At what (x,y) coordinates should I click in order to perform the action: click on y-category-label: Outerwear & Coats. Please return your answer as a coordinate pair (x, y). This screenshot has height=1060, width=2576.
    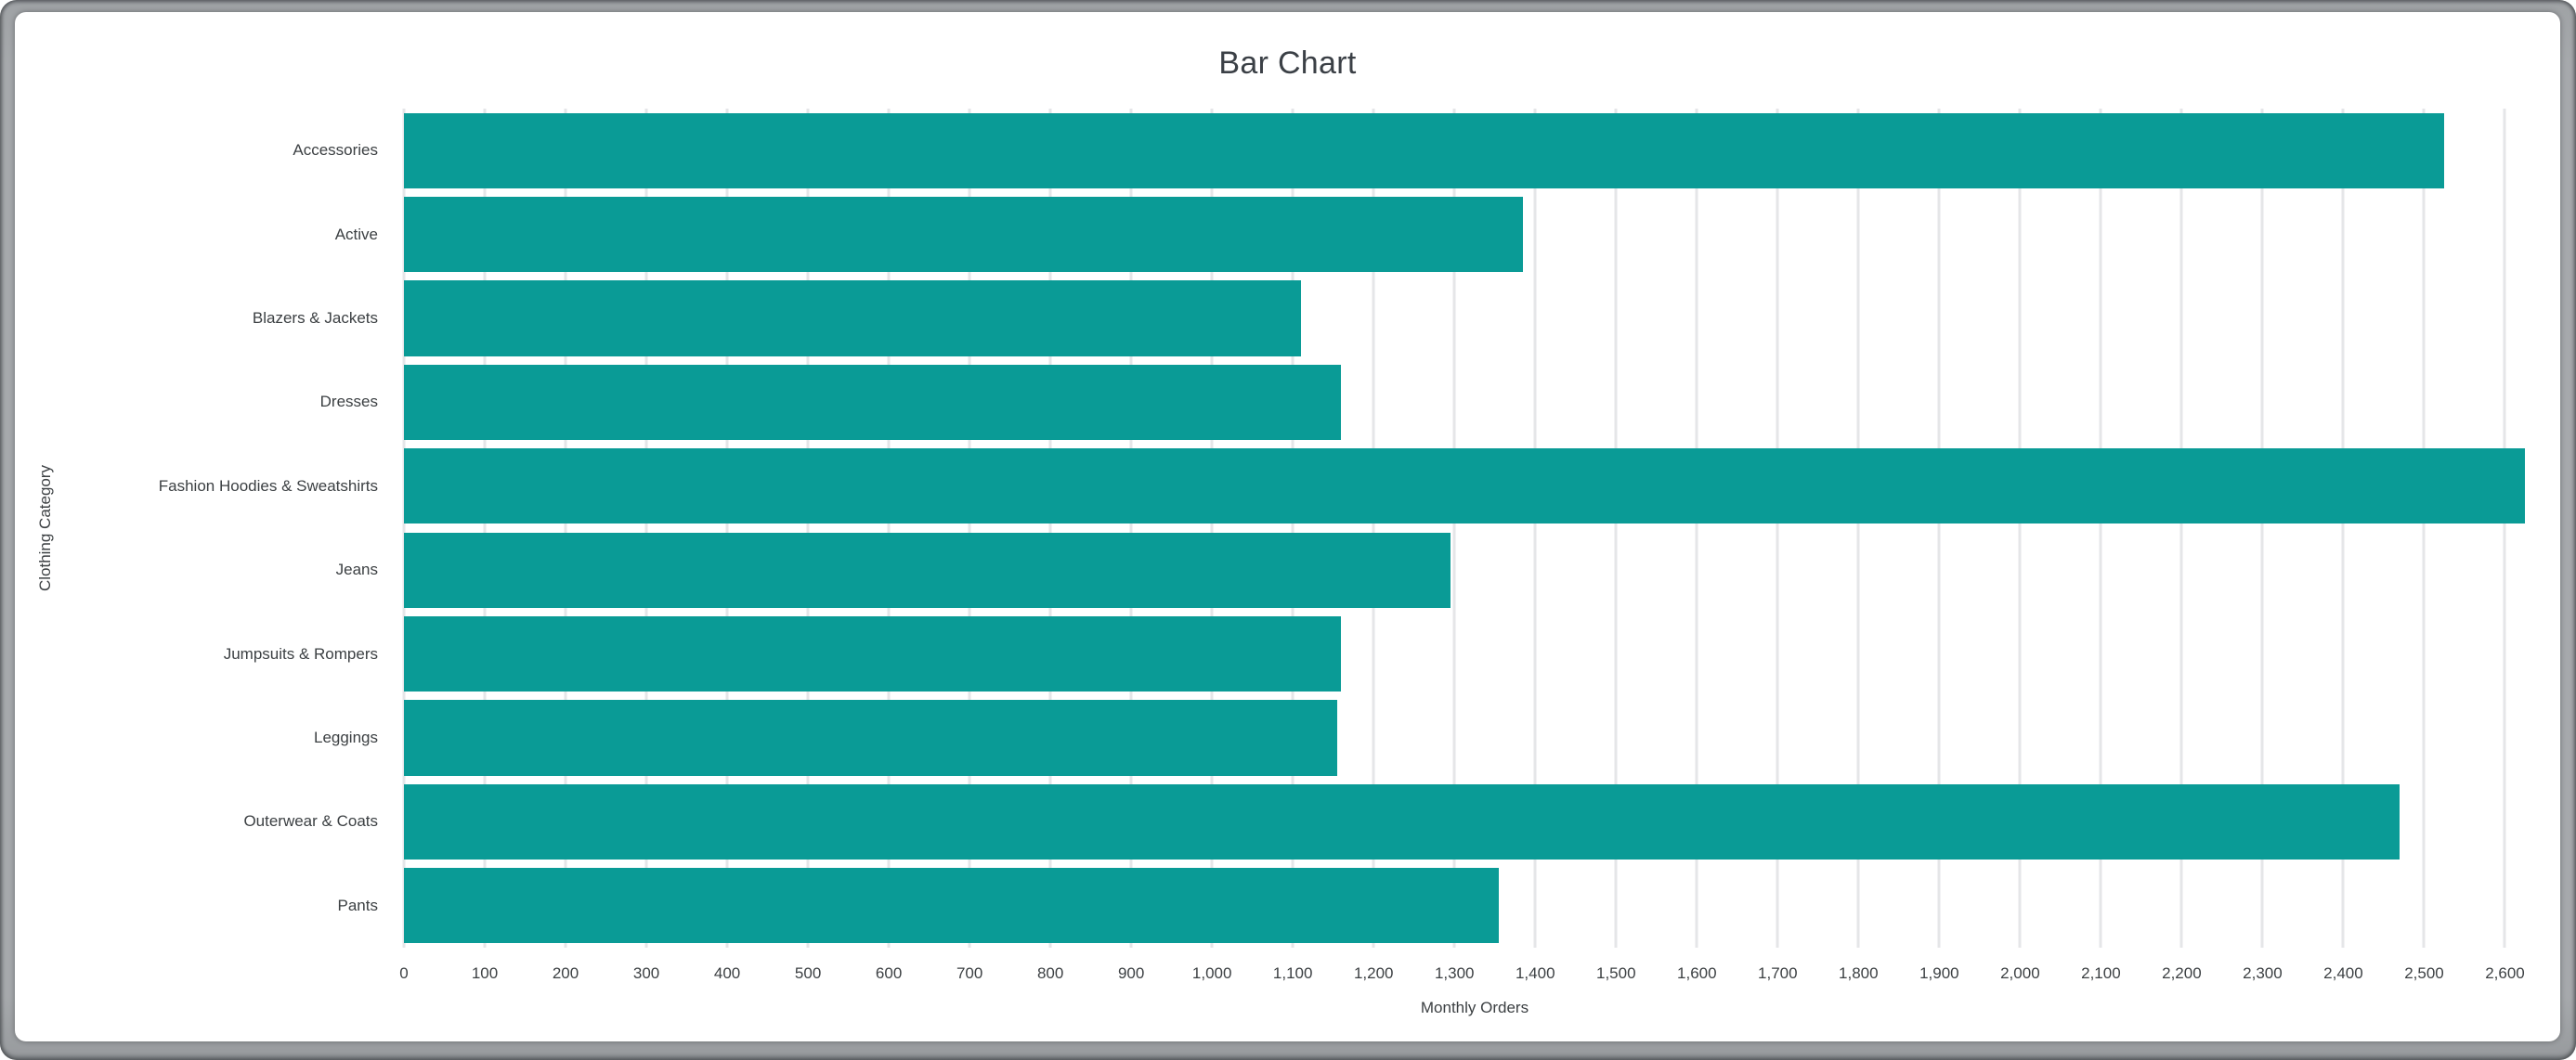
    Looking at the image, I should click on (310, 821).